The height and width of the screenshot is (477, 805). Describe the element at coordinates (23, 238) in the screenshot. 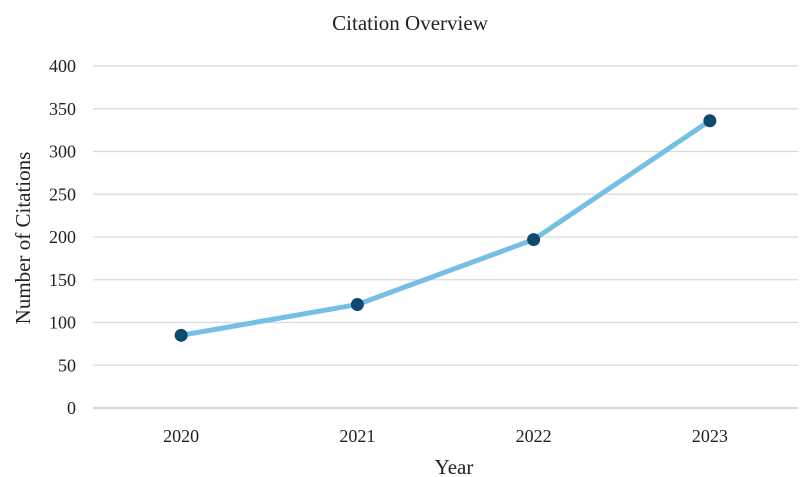

I see `y-axis-label: Number of Citations` at that location.